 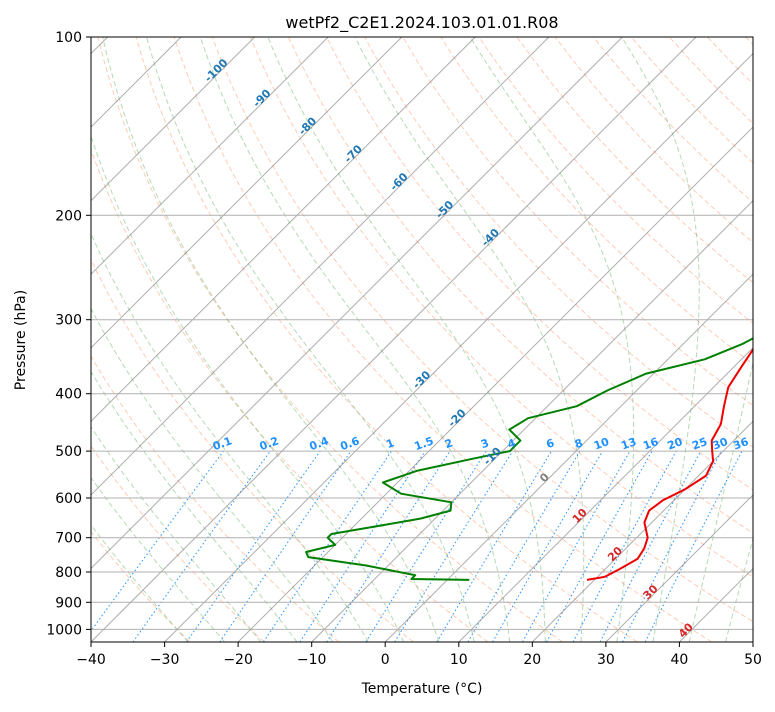 I want to click on x-axis-title: Temperature (°C), so click(x=422, y=689).